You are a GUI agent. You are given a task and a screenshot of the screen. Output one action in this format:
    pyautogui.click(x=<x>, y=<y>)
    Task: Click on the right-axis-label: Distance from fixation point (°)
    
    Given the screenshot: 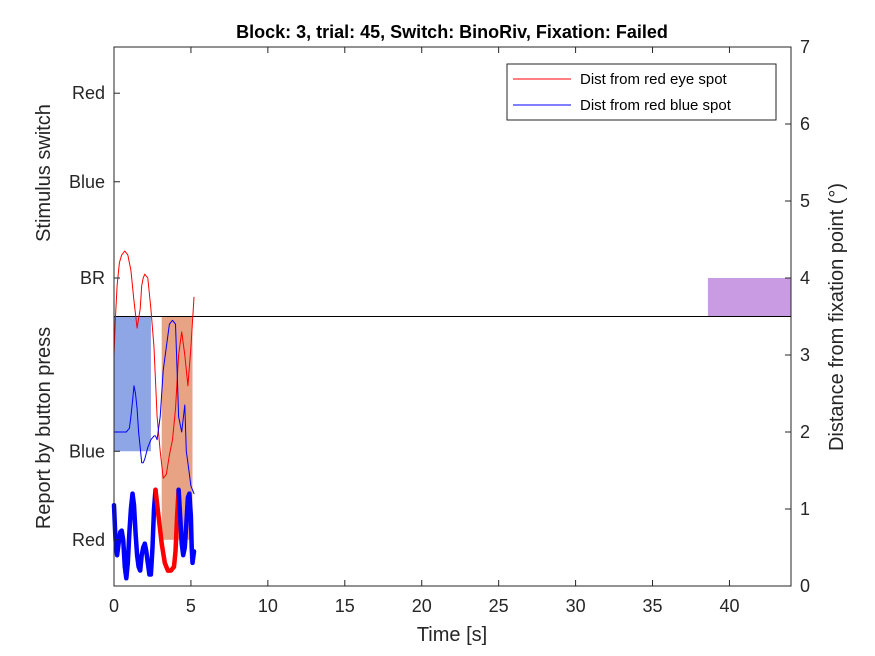 What is the action you would take?
    pyautogui.click(x=837, y=317)
    